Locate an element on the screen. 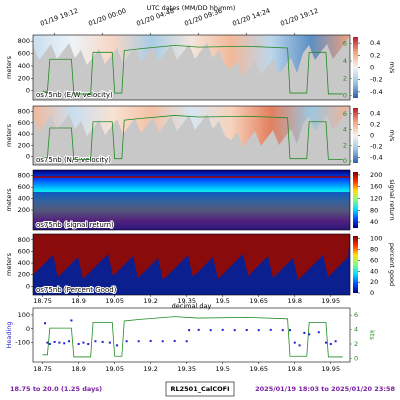  x-tick-label: 18.75 is located at coordinates (42, 301).